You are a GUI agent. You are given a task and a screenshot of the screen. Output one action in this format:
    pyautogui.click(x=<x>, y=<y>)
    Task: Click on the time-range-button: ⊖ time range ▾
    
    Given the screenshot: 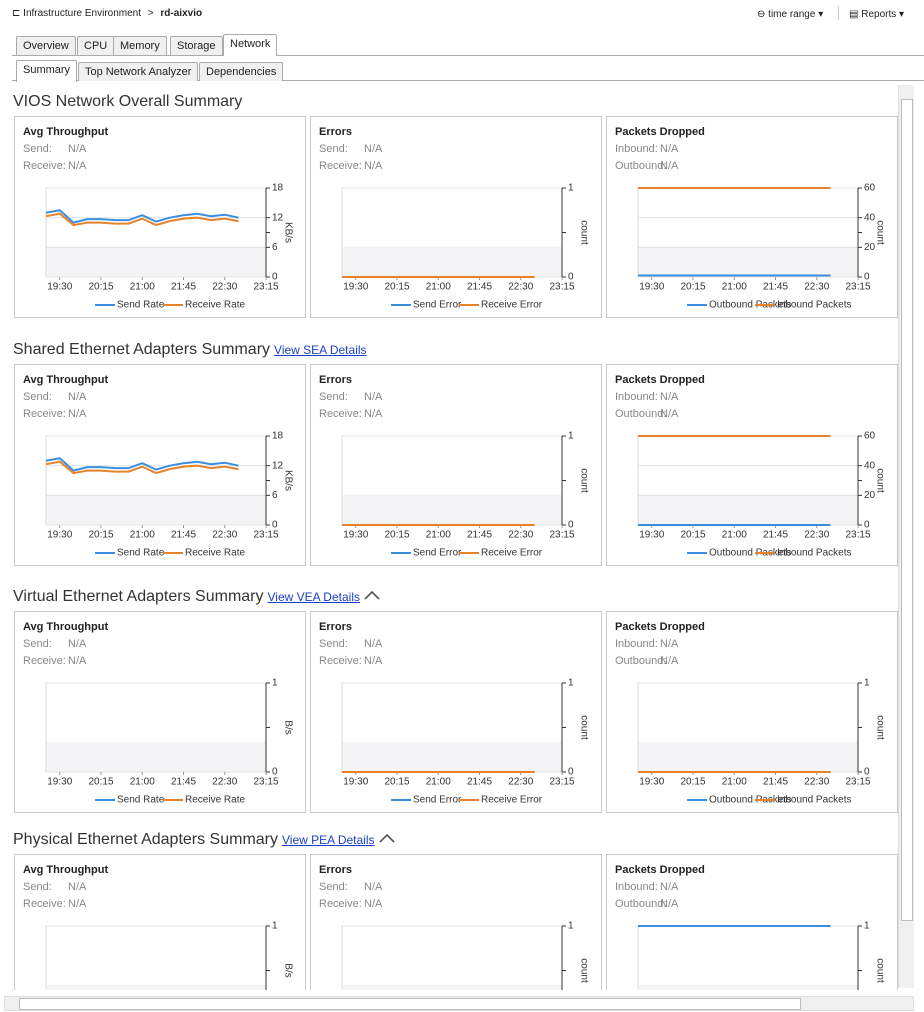 What is the action you would take?
    pyautogui.click(x=790, y=14)
    